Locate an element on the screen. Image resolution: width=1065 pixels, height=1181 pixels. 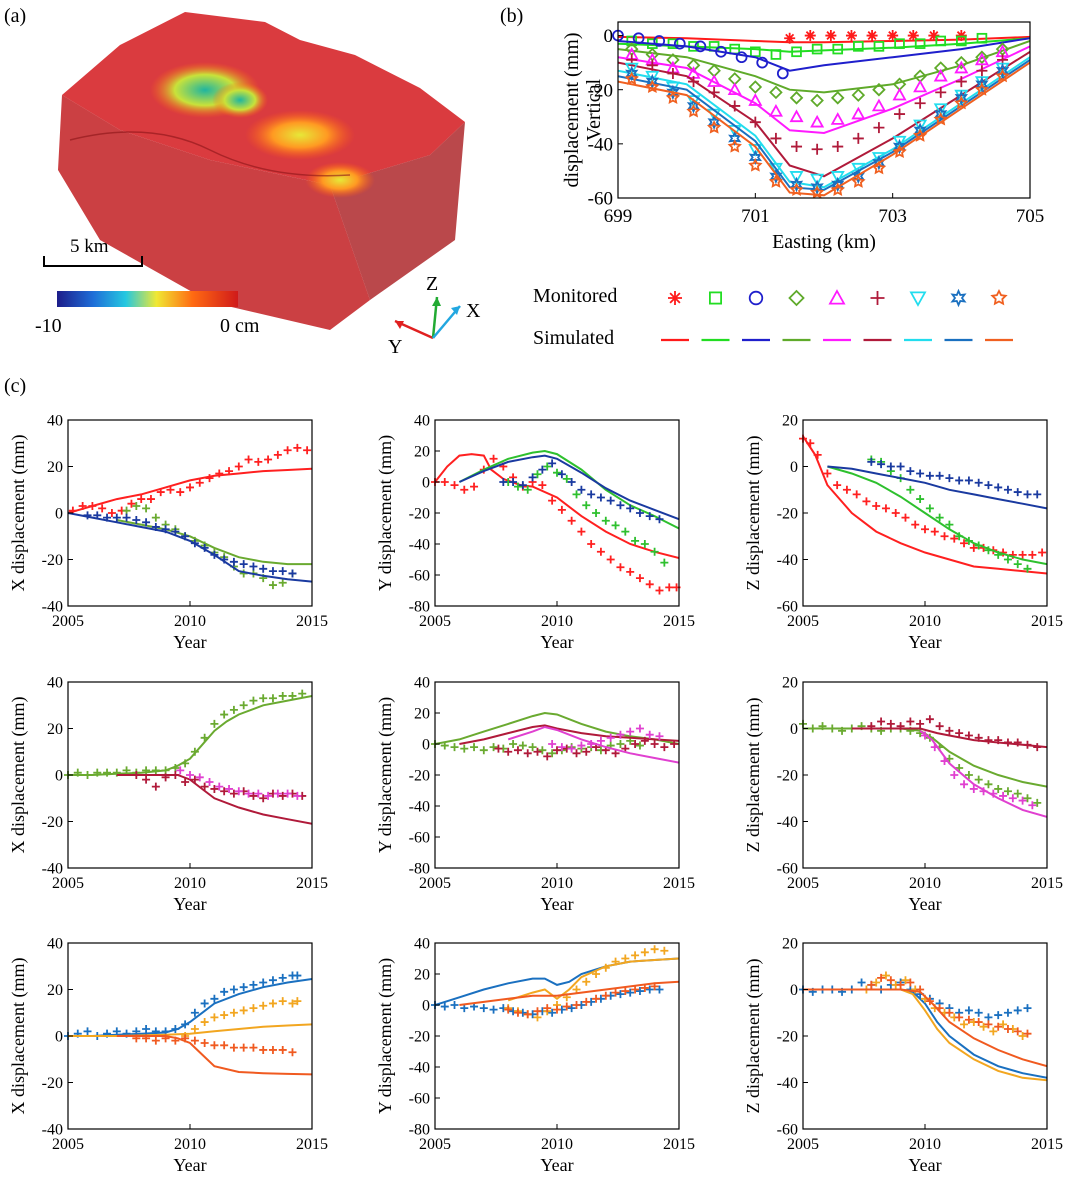
x-tick-label: 2005 is located at coordinates (68, 1144).